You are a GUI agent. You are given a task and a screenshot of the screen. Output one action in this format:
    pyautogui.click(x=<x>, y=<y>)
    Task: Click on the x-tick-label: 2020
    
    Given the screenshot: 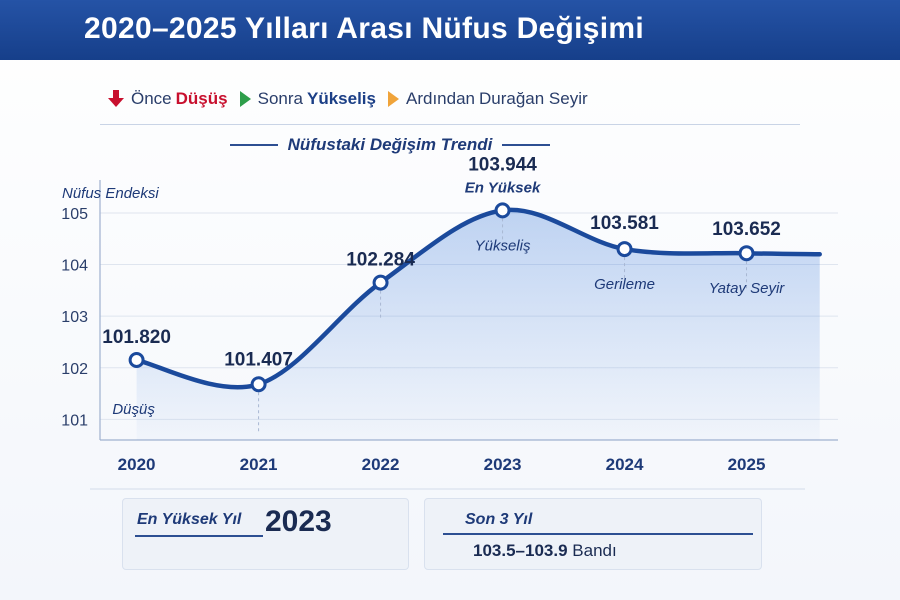 What is the action you would take?
    pyautogui.click(x=137, y=464)
    